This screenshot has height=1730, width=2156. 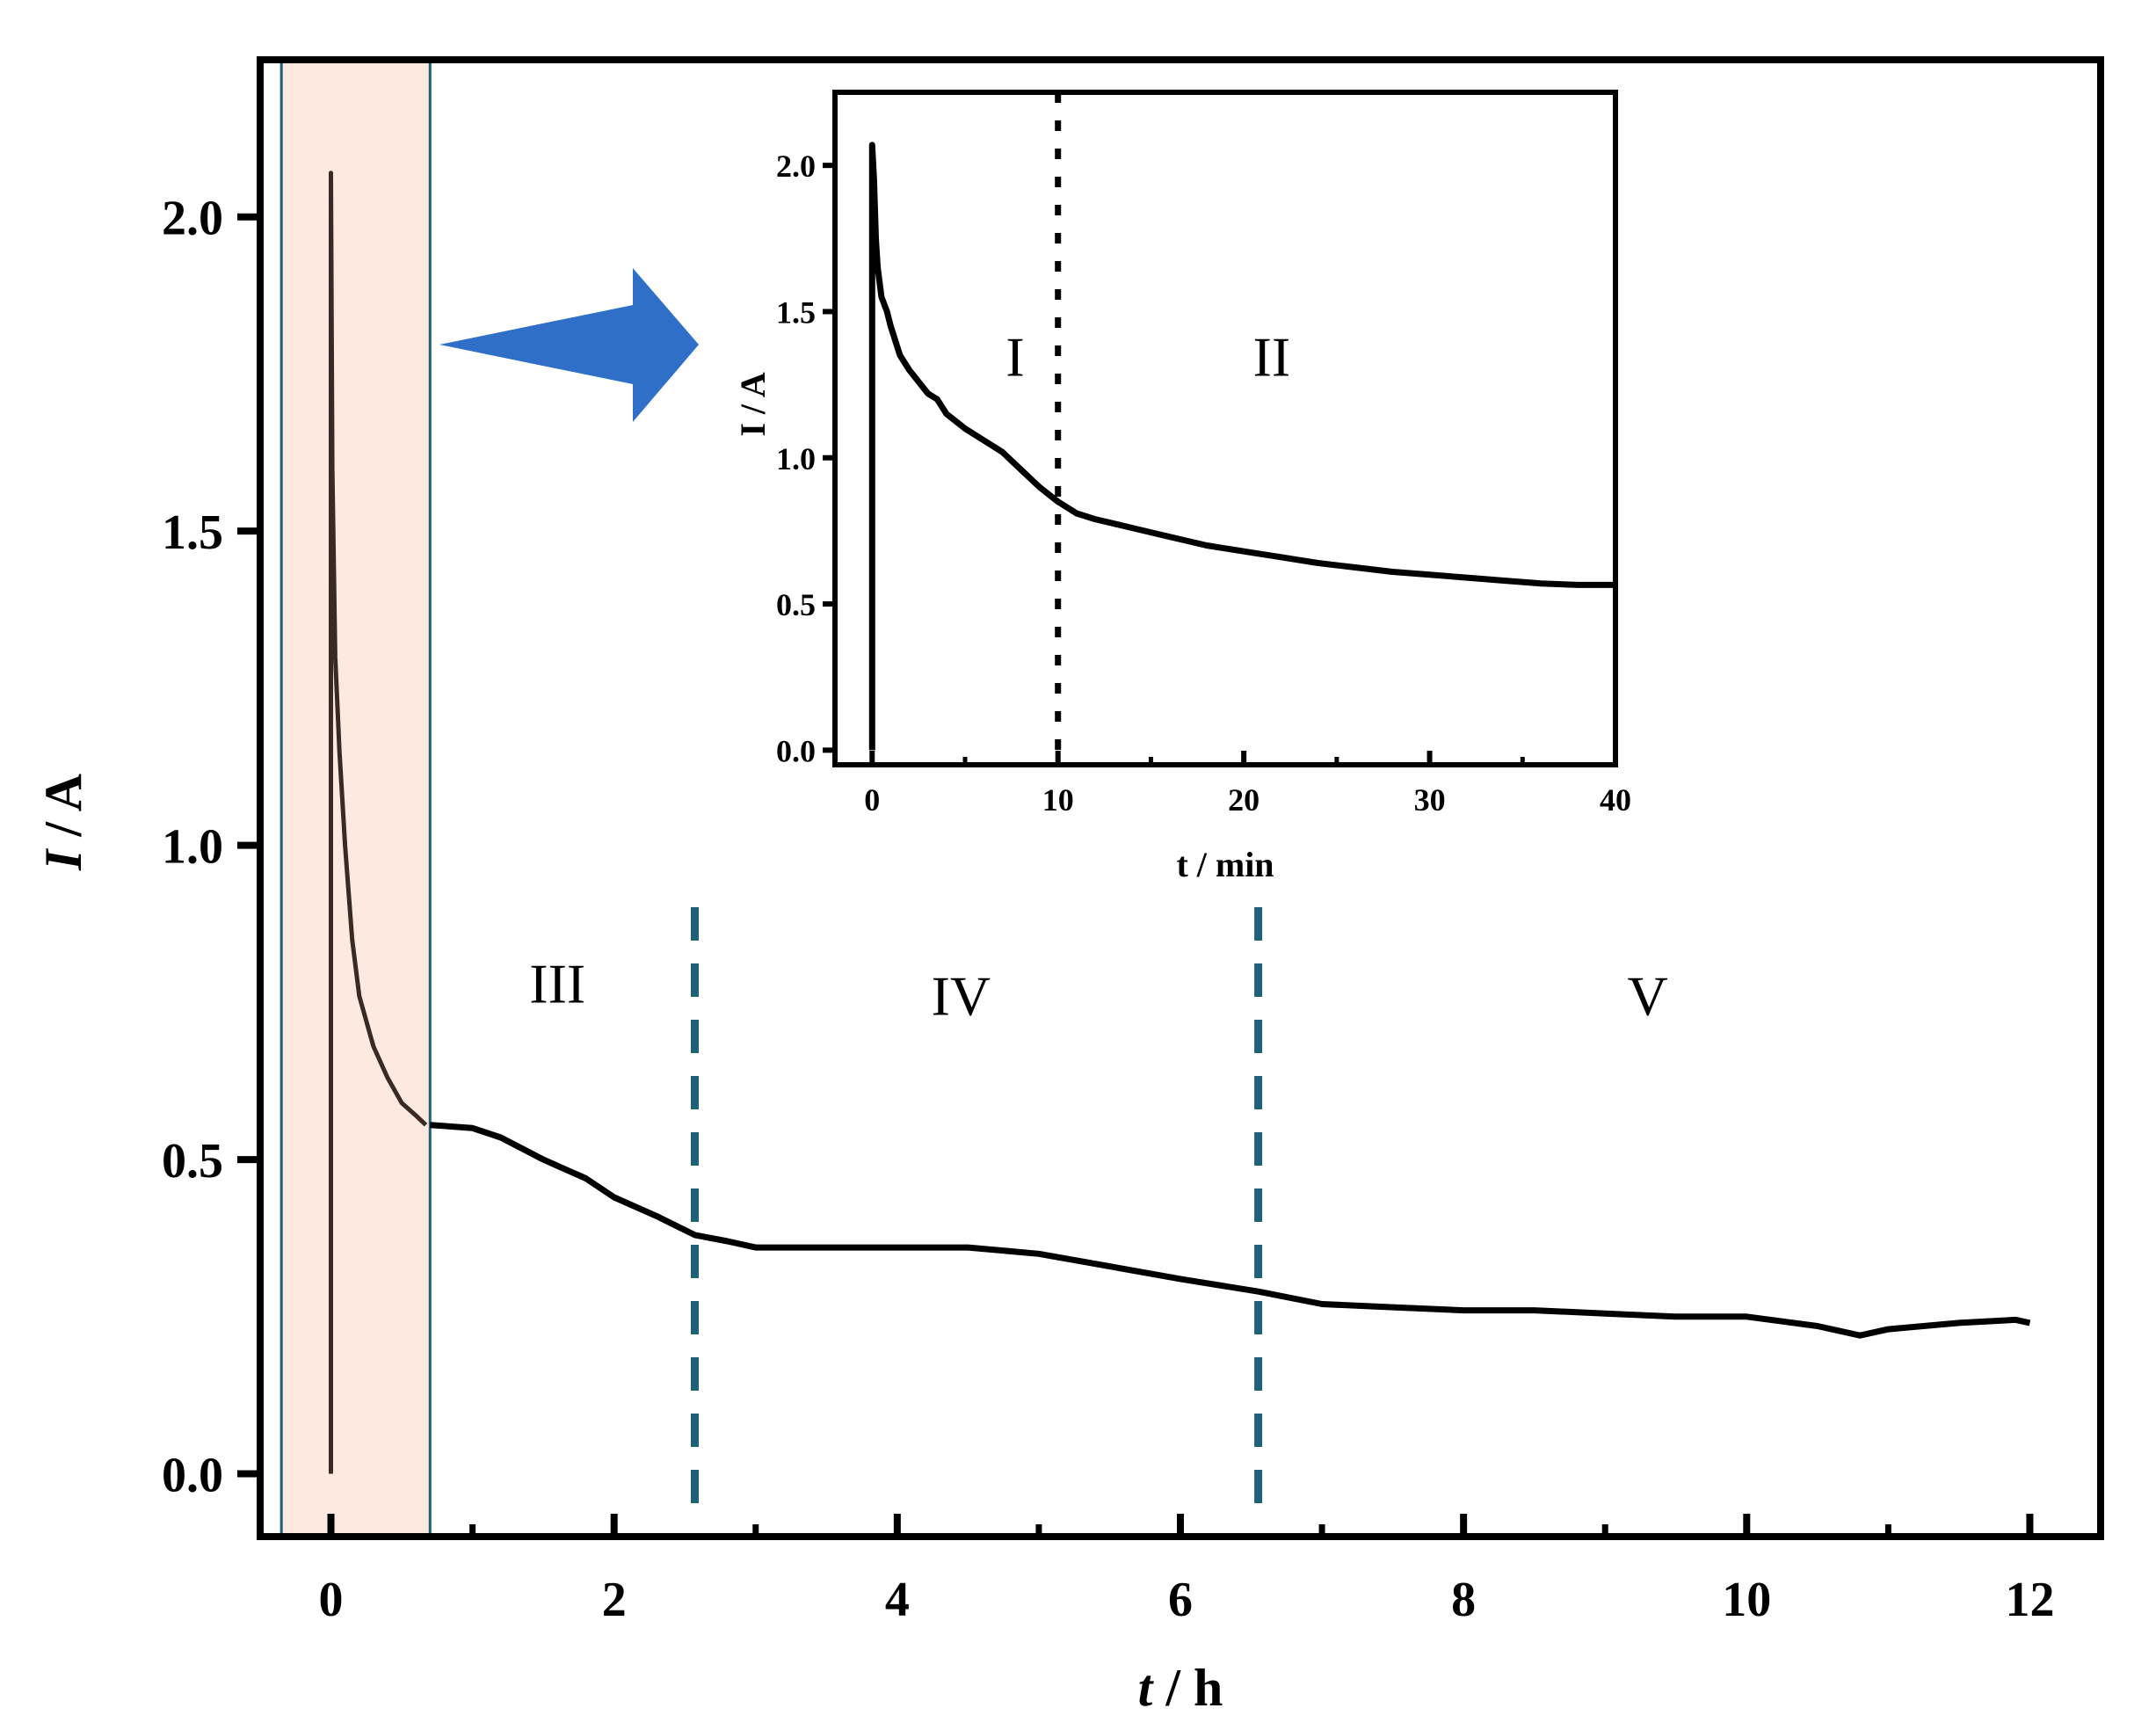 What do you see at coordinates (1180, 1600) in the screenshot?
I see `main-x-tick-label: 6` at bounding box center [1180, 1600].